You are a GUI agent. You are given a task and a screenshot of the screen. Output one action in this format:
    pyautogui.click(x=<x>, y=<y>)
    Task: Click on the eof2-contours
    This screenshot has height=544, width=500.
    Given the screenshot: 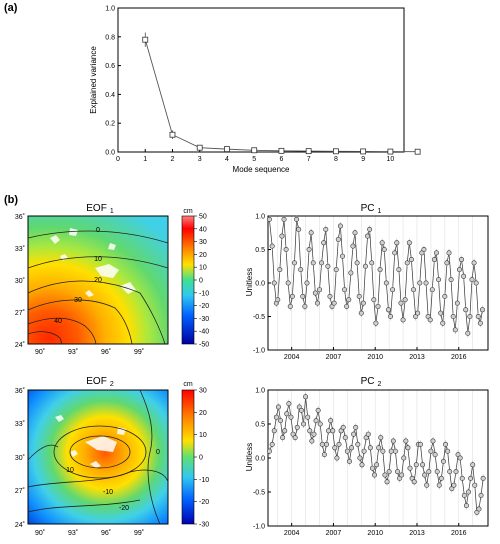 What is the action you would take?
    pyautogui.click(x=98, y=457)
    